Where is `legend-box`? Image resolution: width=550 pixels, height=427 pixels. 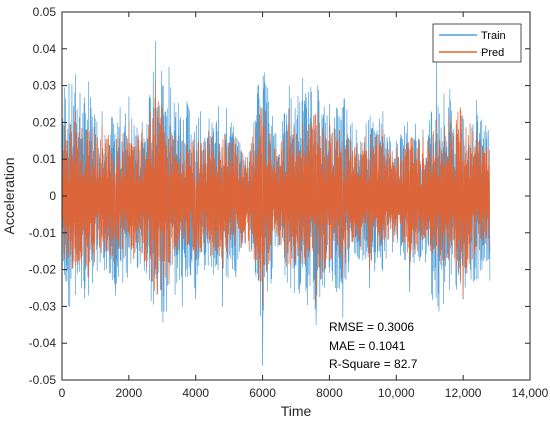 legend-box is located at coordinates (477, 43).